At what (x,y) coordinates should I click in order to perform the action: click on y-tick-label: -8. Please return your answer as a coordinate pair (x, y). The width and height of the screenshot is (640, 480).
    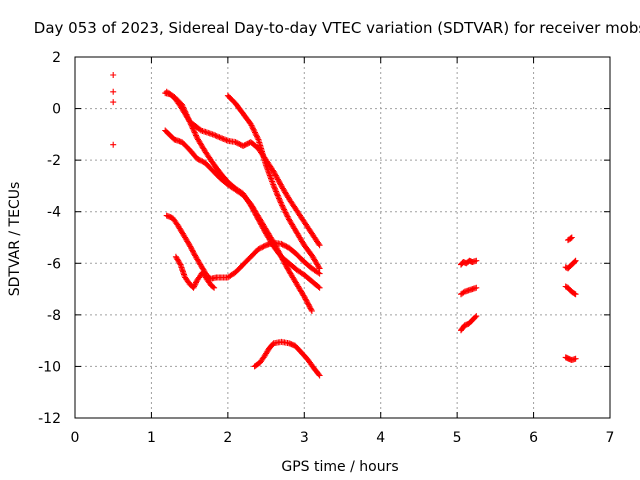
    Looking at the image, I should click on (54, 316).